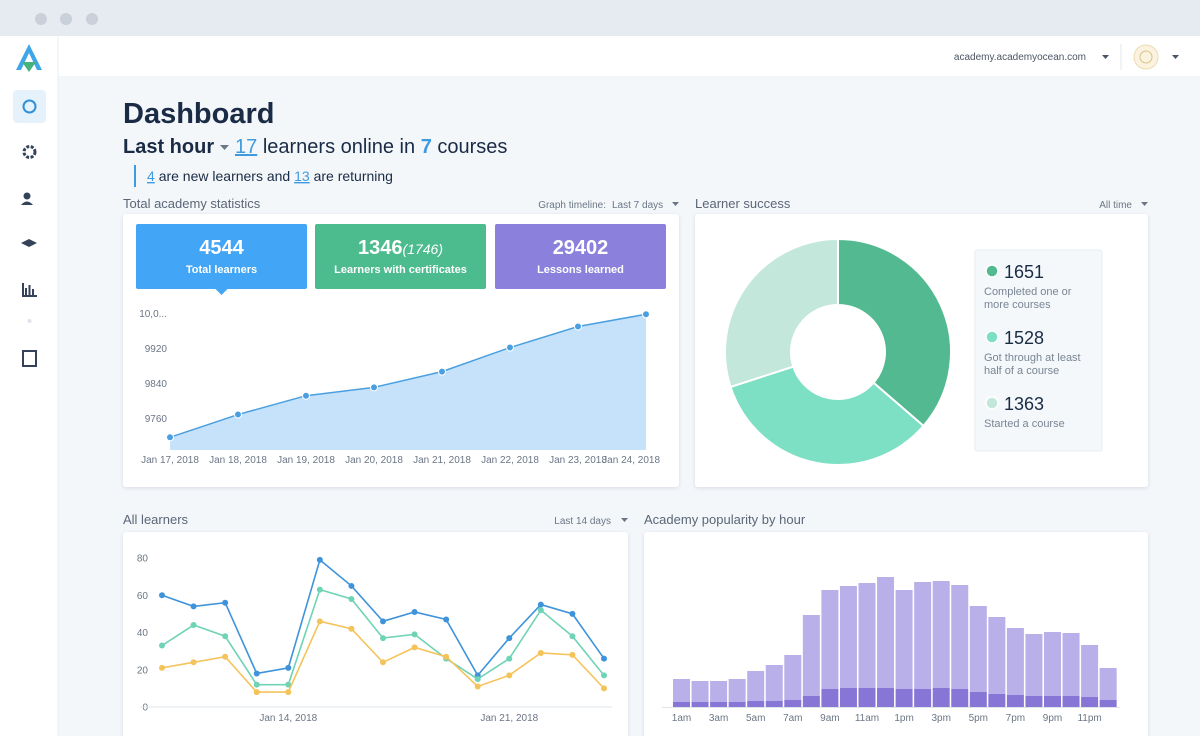  Describe the element at coordinates (1024, 424) in the screenshot. I see `legend-label: Started a course` at that location.